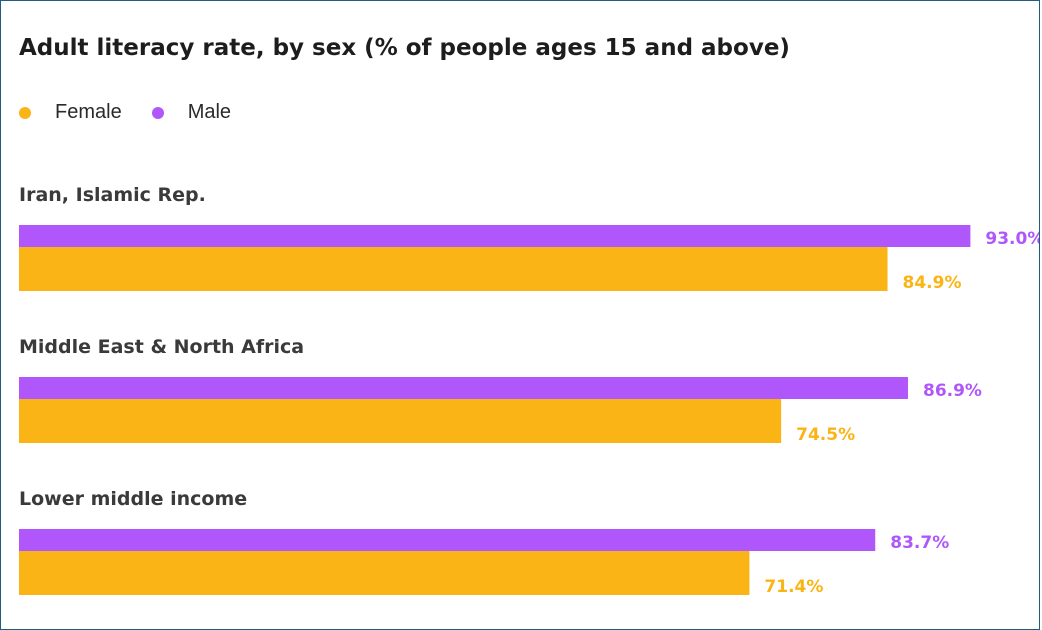  I want to click on legend-female-label: Female, so click(88, 112).